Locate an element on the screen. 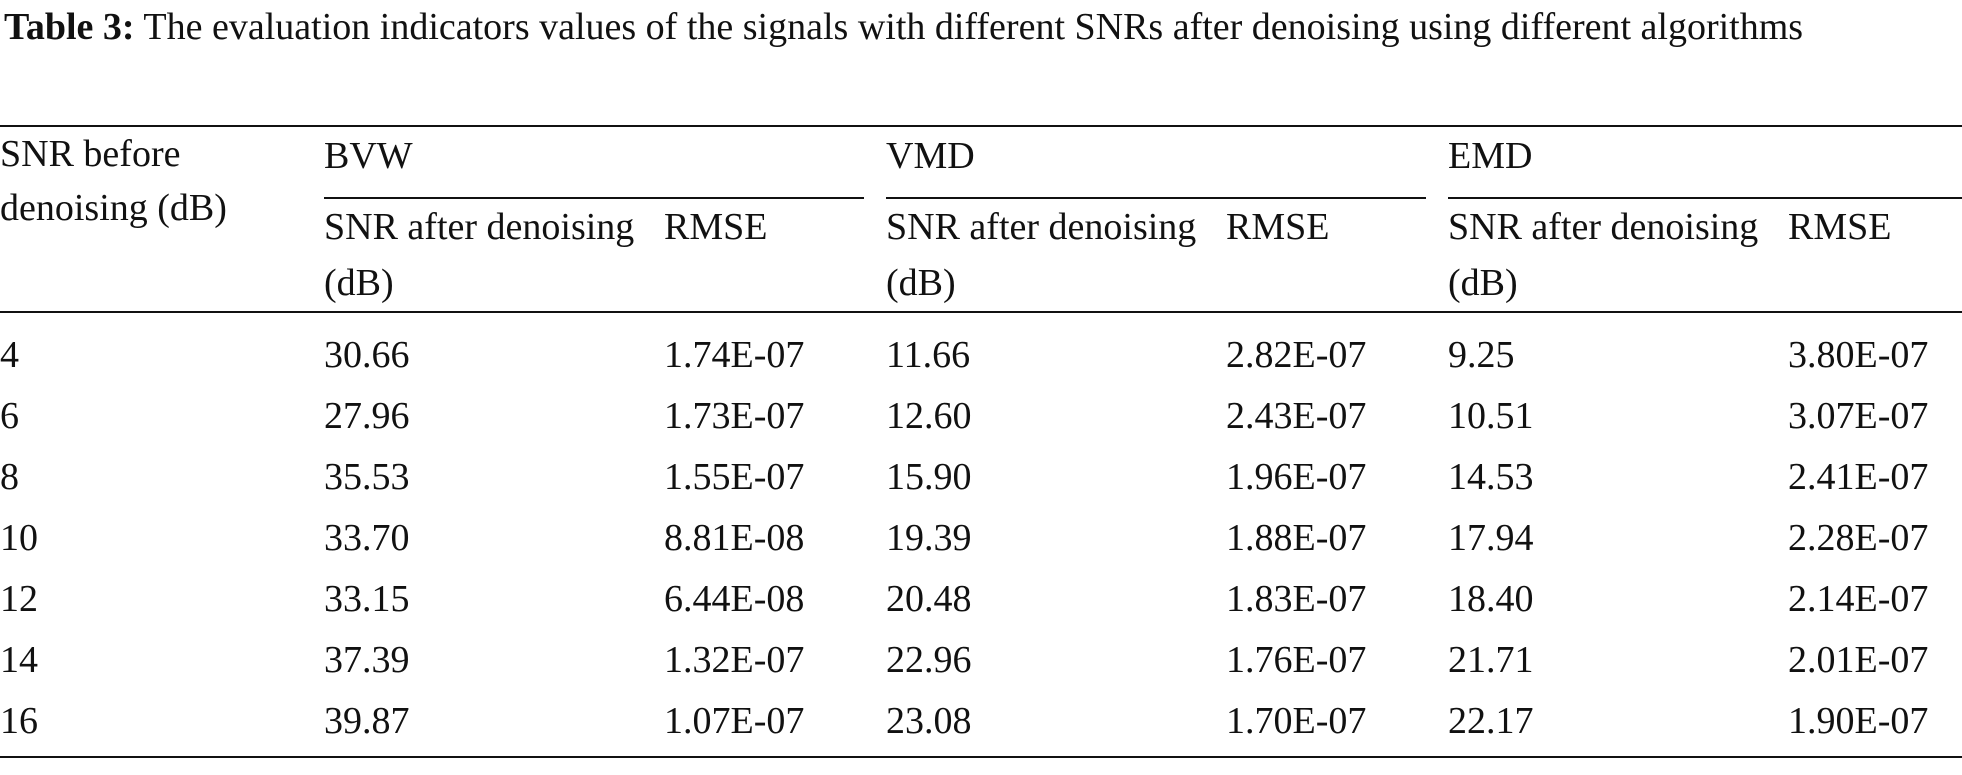 The width and height of the screenshot is (1962, 775). cell-emd-rmse: 2.01E-07 is located at coordinates (1858, 660).